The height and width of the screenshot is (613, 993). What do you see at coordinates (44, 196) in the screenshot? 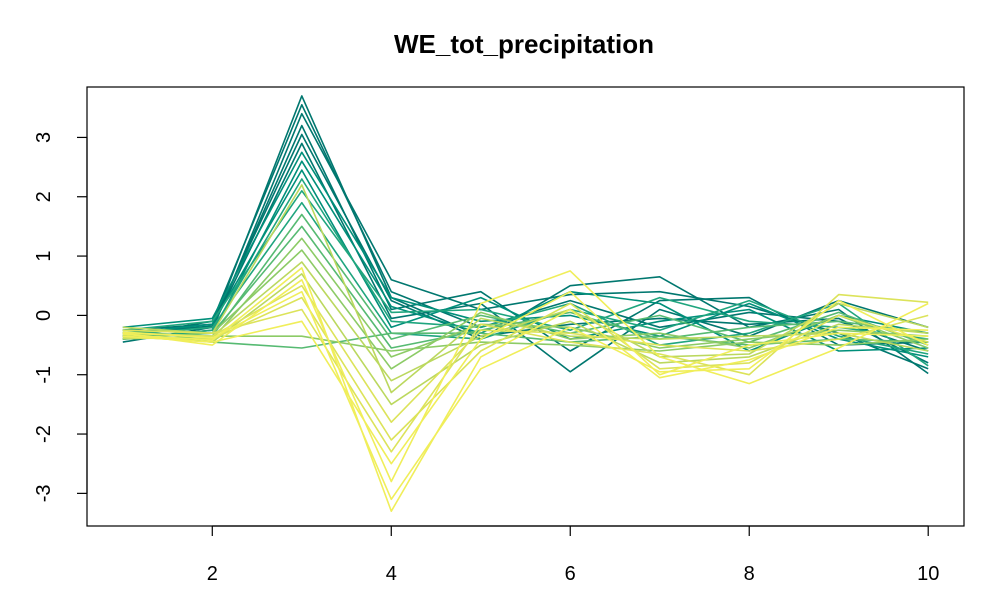
I see `y-tick-label: 2` at bounding box center [44, 196].